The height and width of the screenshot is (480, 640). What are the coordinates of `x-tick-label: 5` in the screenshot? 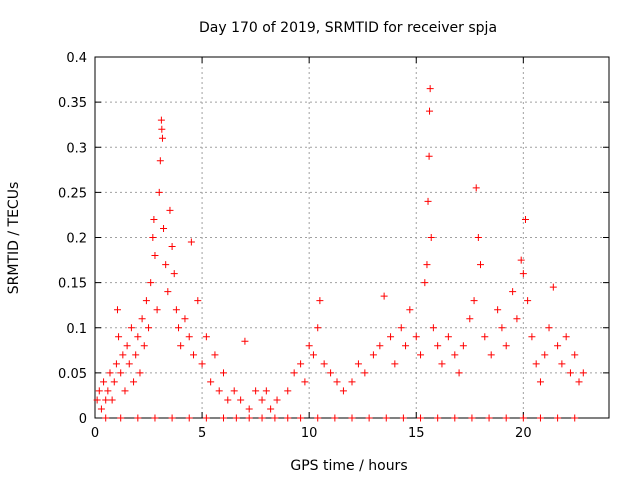 It's located at (202, 433).